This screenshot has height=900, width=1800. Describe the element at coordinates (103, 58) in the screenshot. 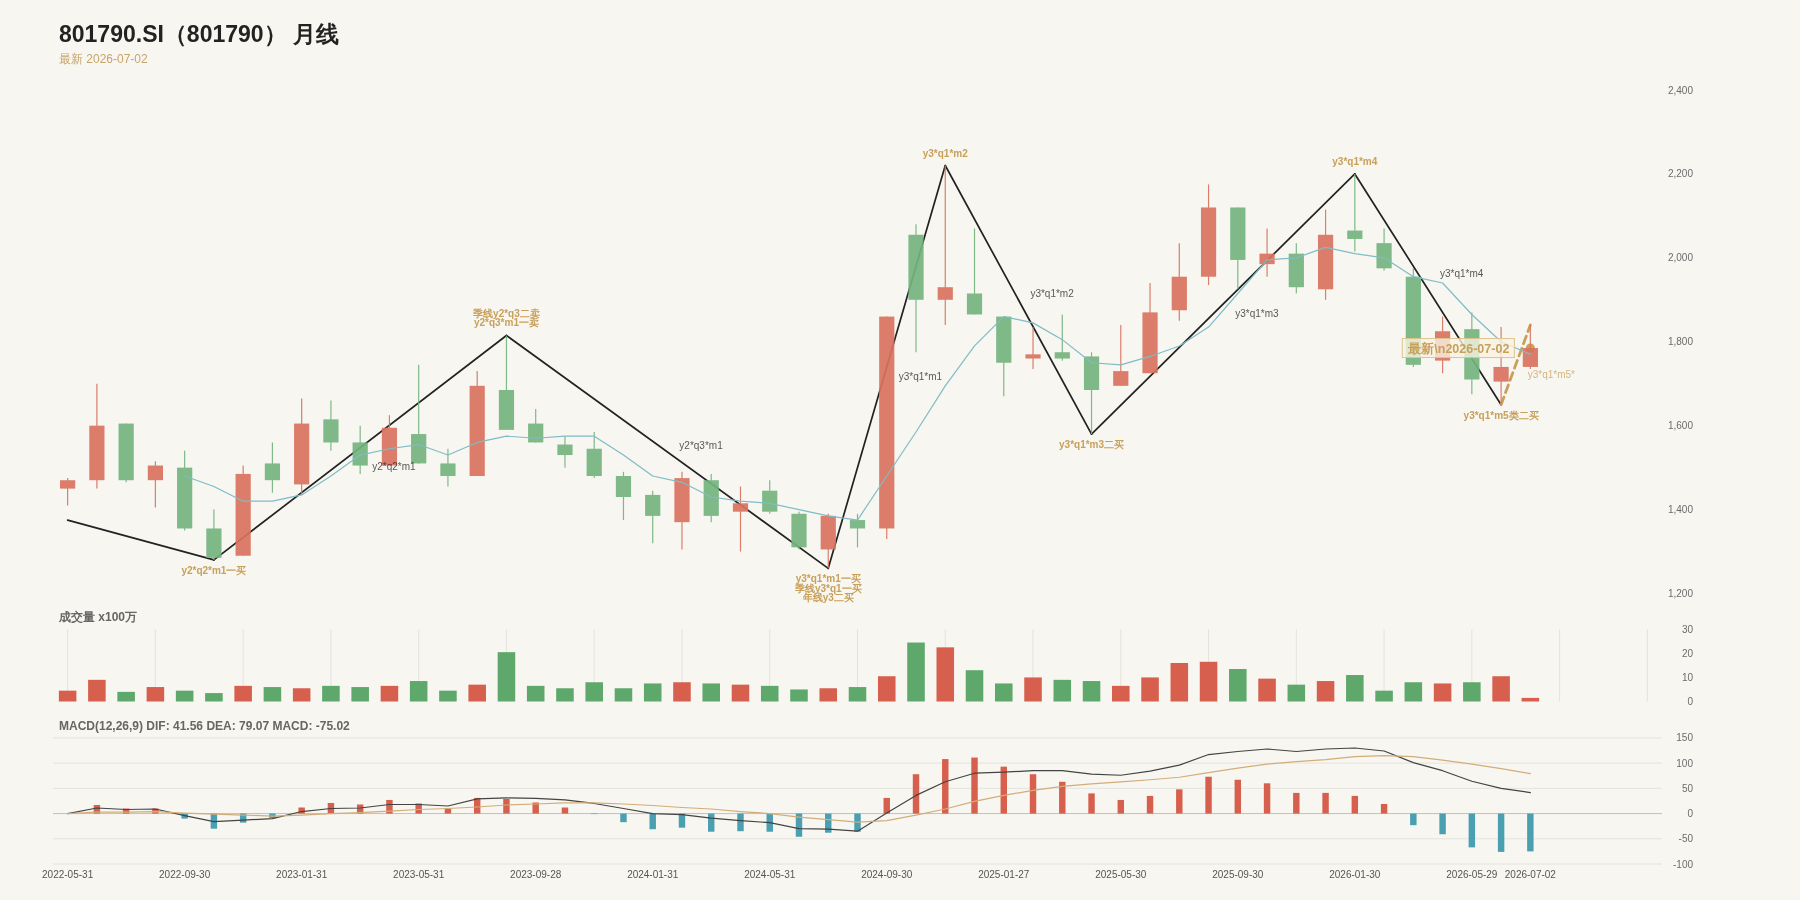

I see `subtitle: 最新 2026-07-02` at that location.